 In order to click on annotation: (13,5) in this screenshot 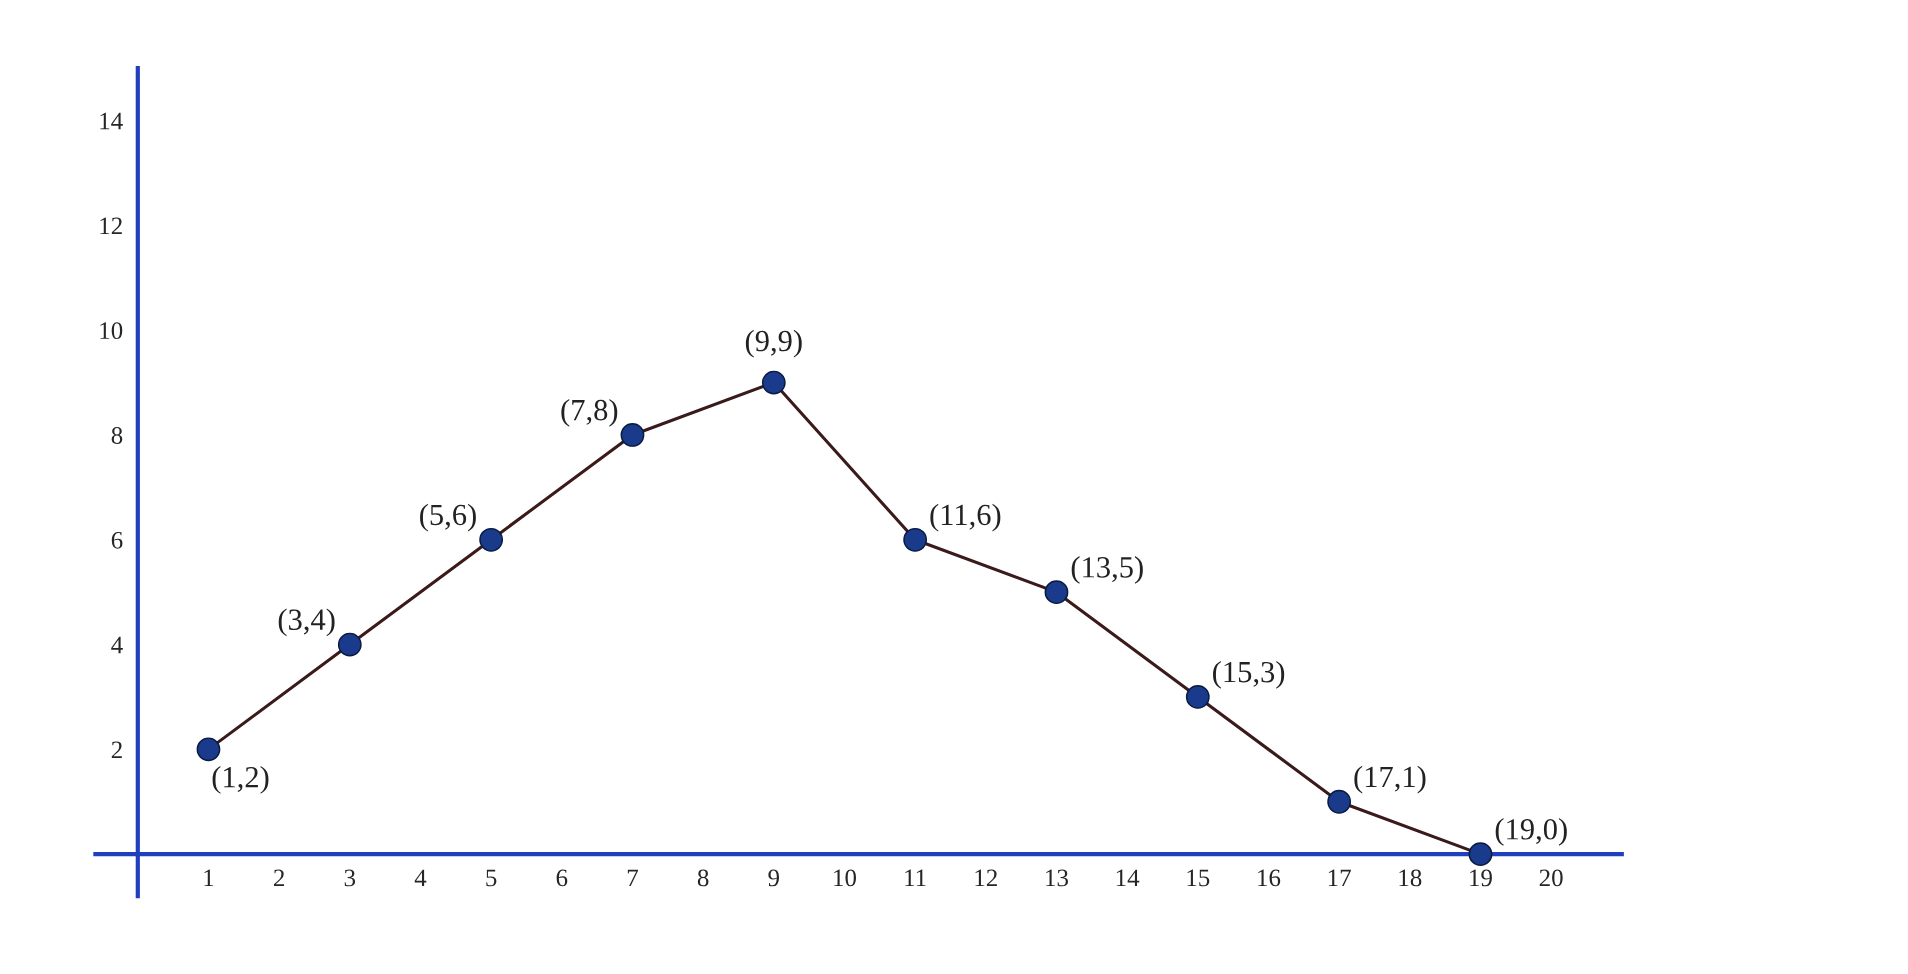, I will do `click(1107, 570)`.